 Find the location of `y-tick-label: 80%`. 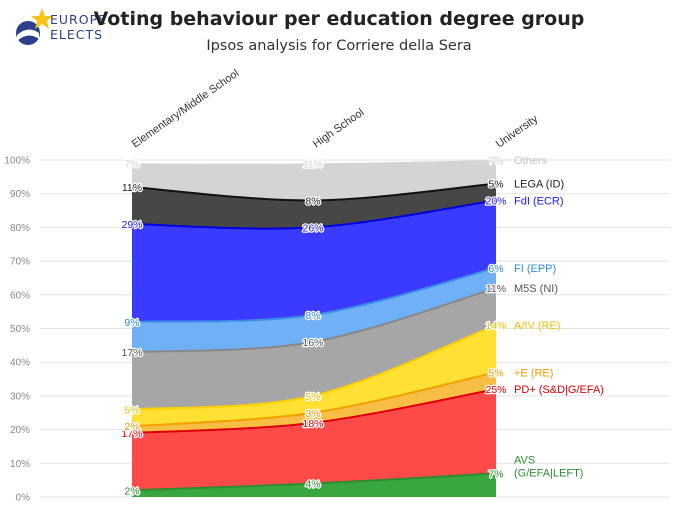

y-tick-label: 80% is located at coordinates (20, 228).